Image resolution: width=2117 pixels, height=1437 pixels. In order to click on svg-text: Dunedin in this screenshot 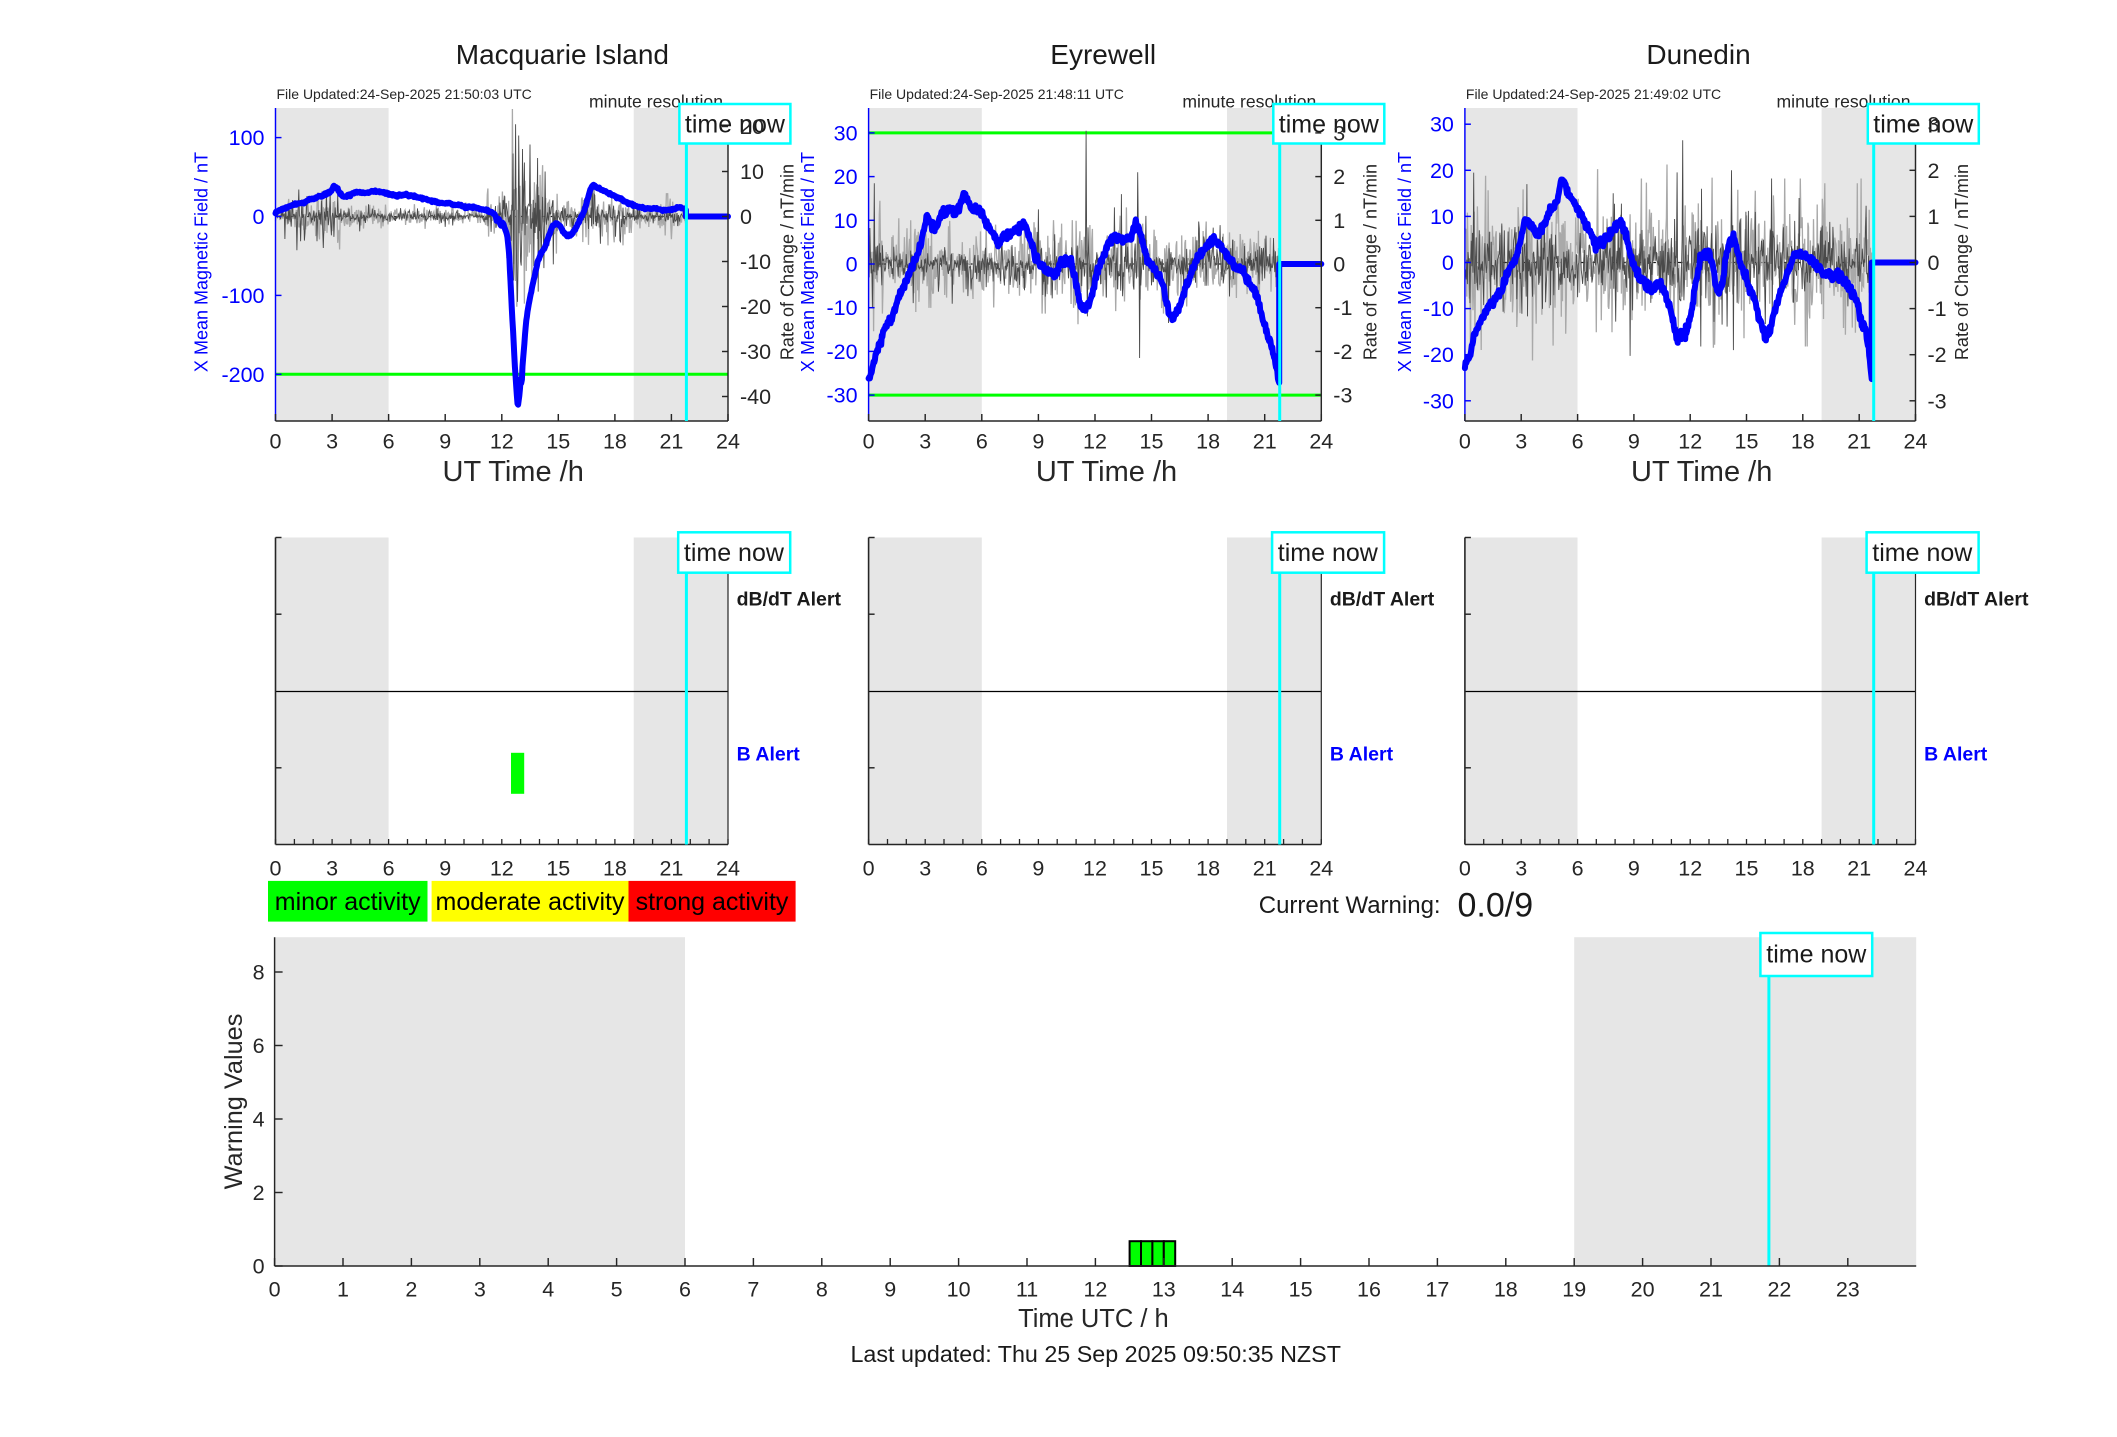, I will do `click(1698, 54)`.